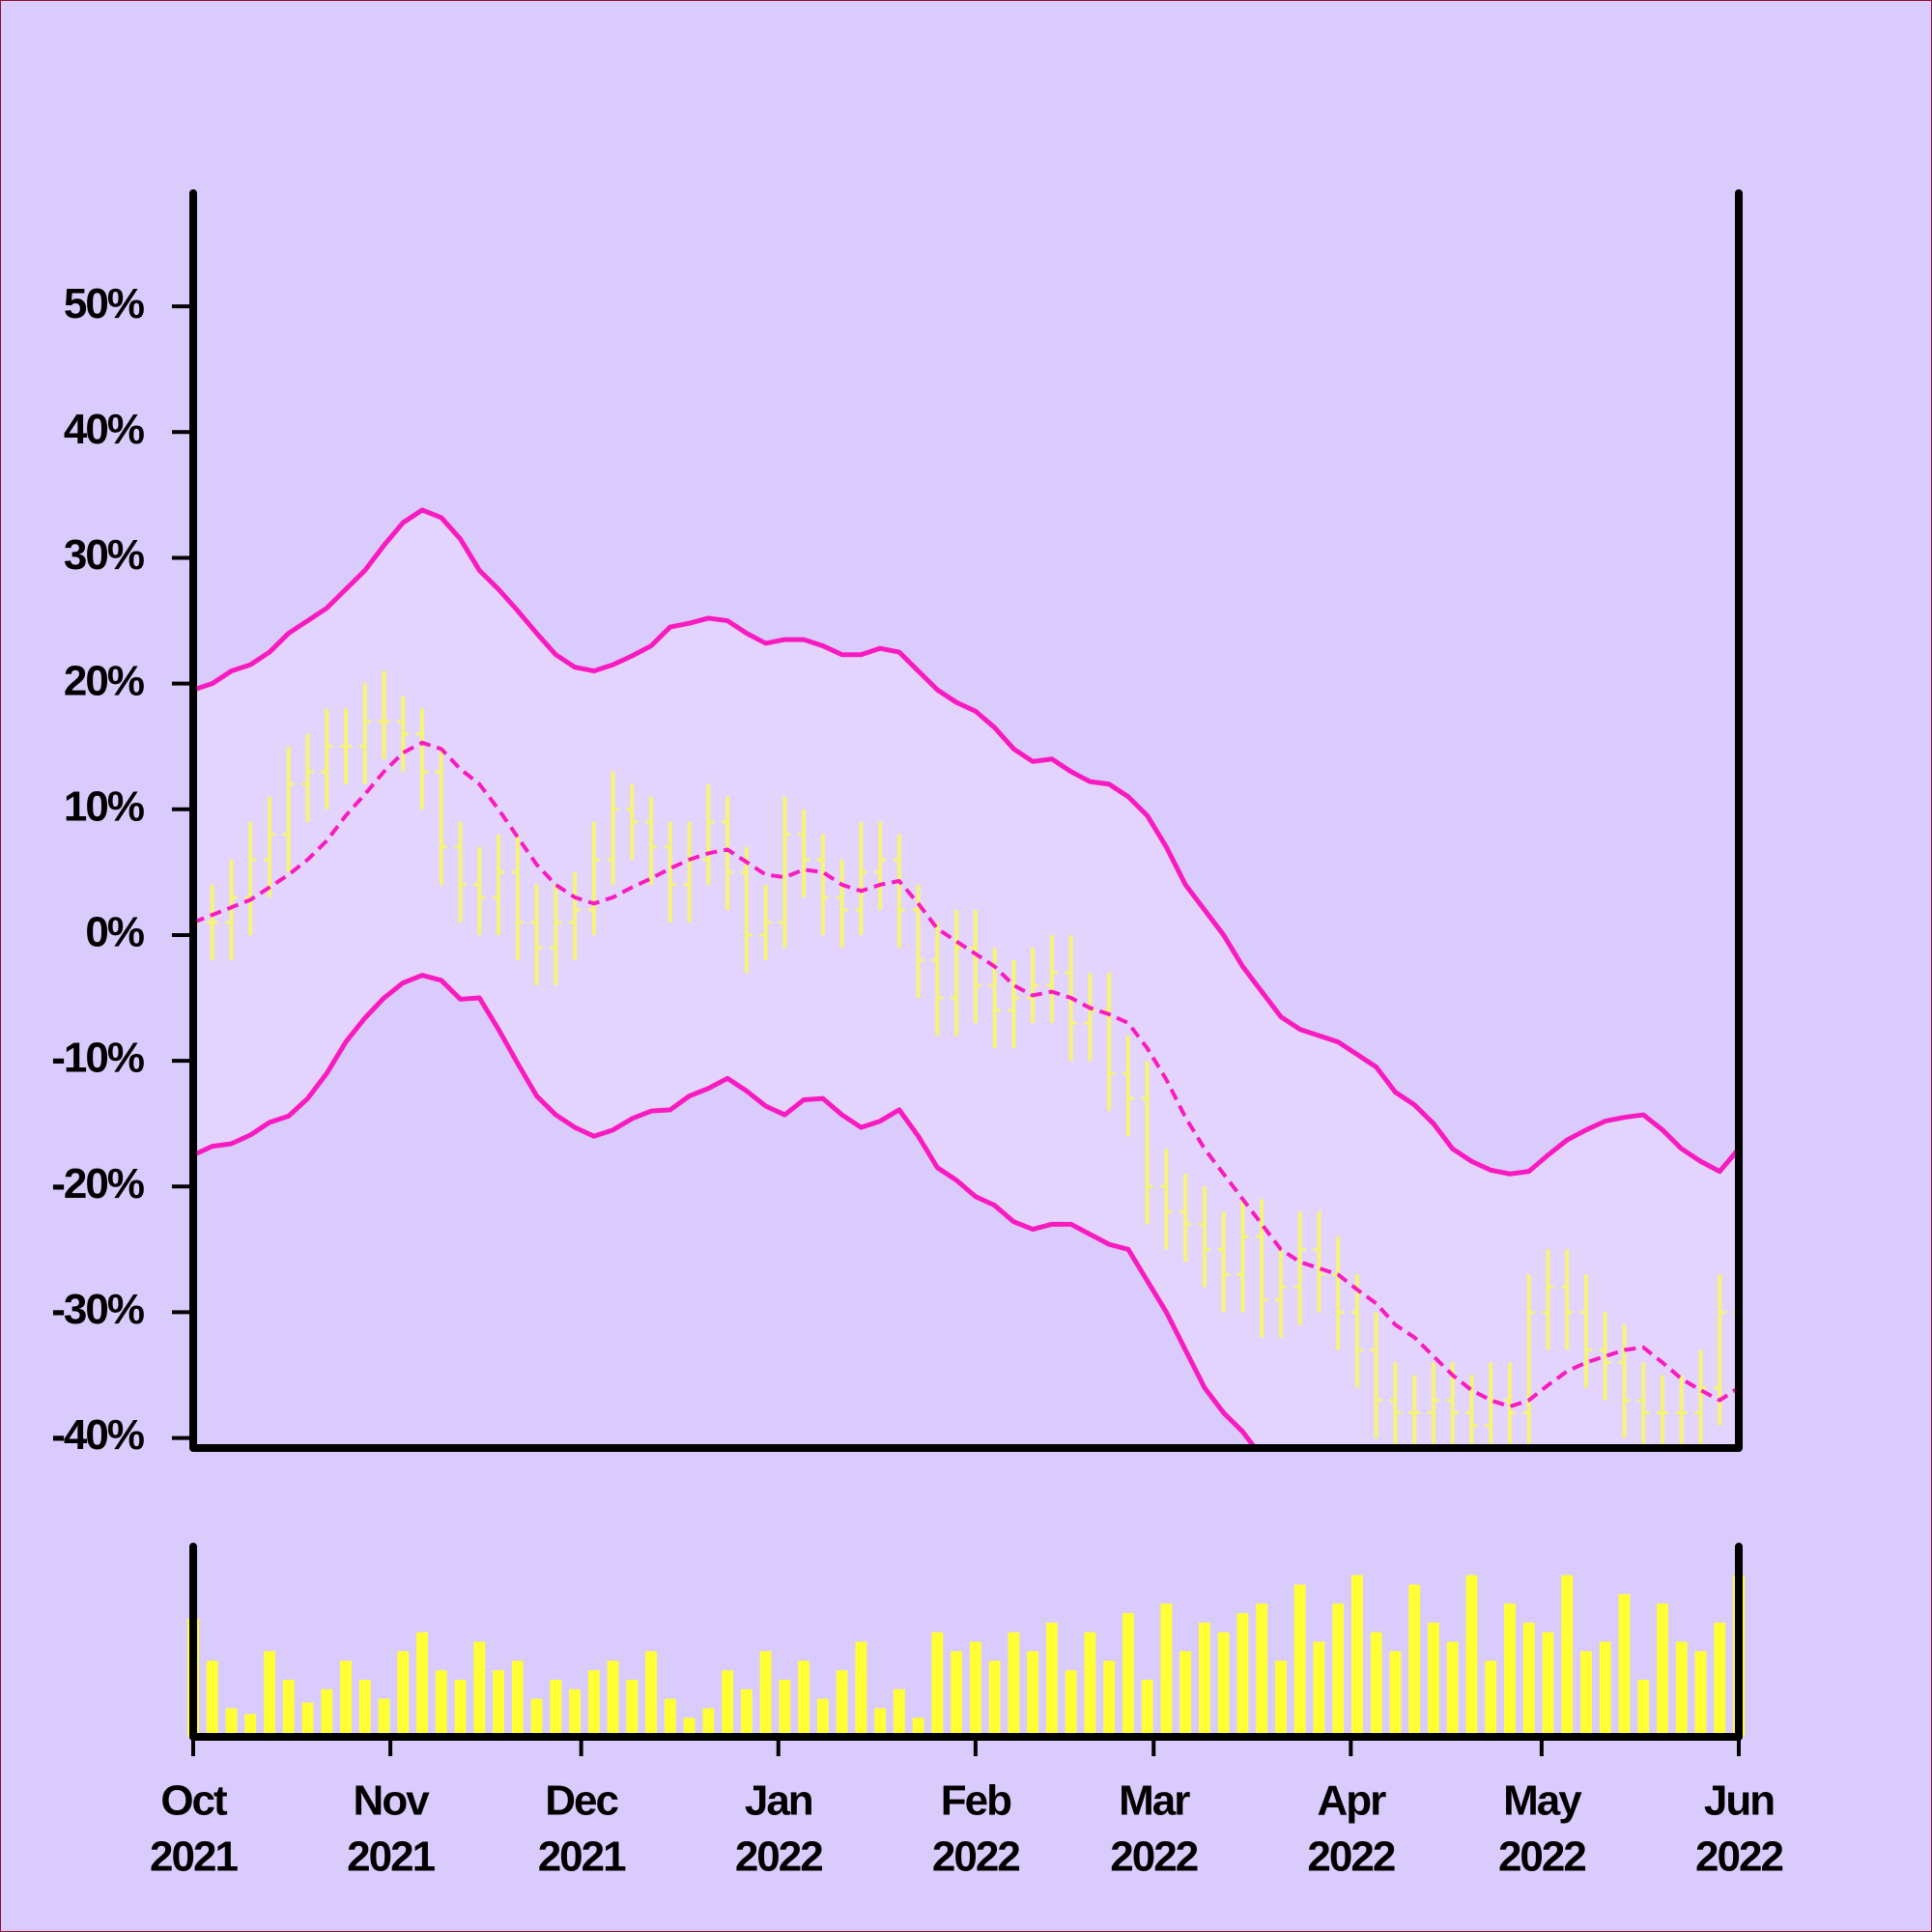  Describe the element at coordinates (104, 429) in the screenshot. I see `y-tick-label: 40%` at that location.